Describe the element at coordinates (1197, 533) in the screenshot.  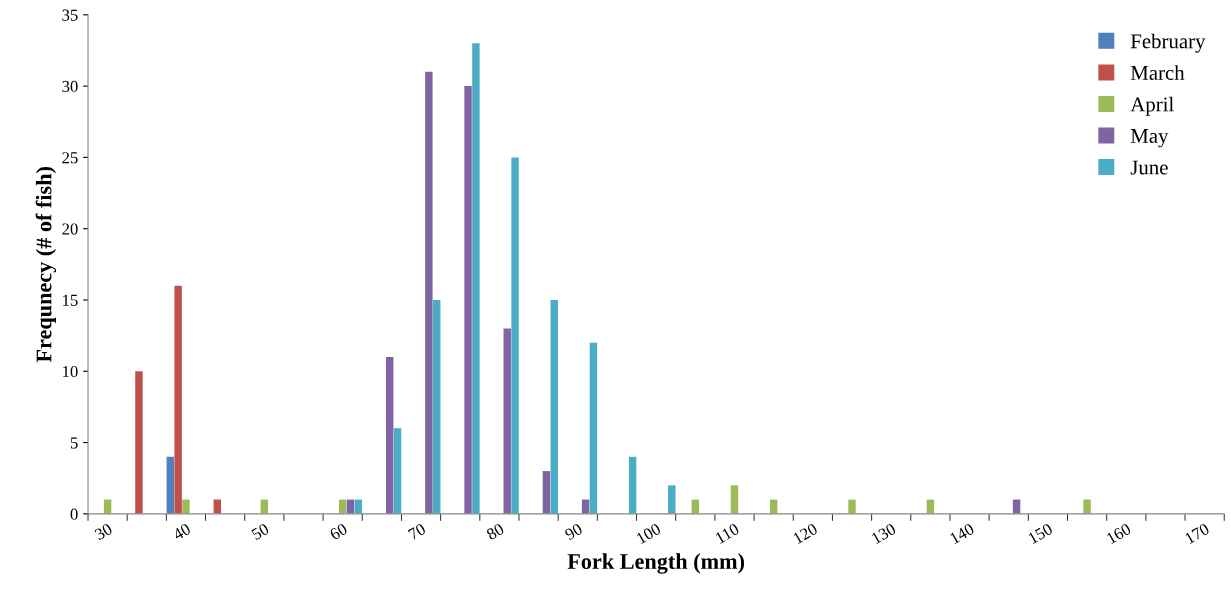
I see `x-tick-label: 170` at that location.